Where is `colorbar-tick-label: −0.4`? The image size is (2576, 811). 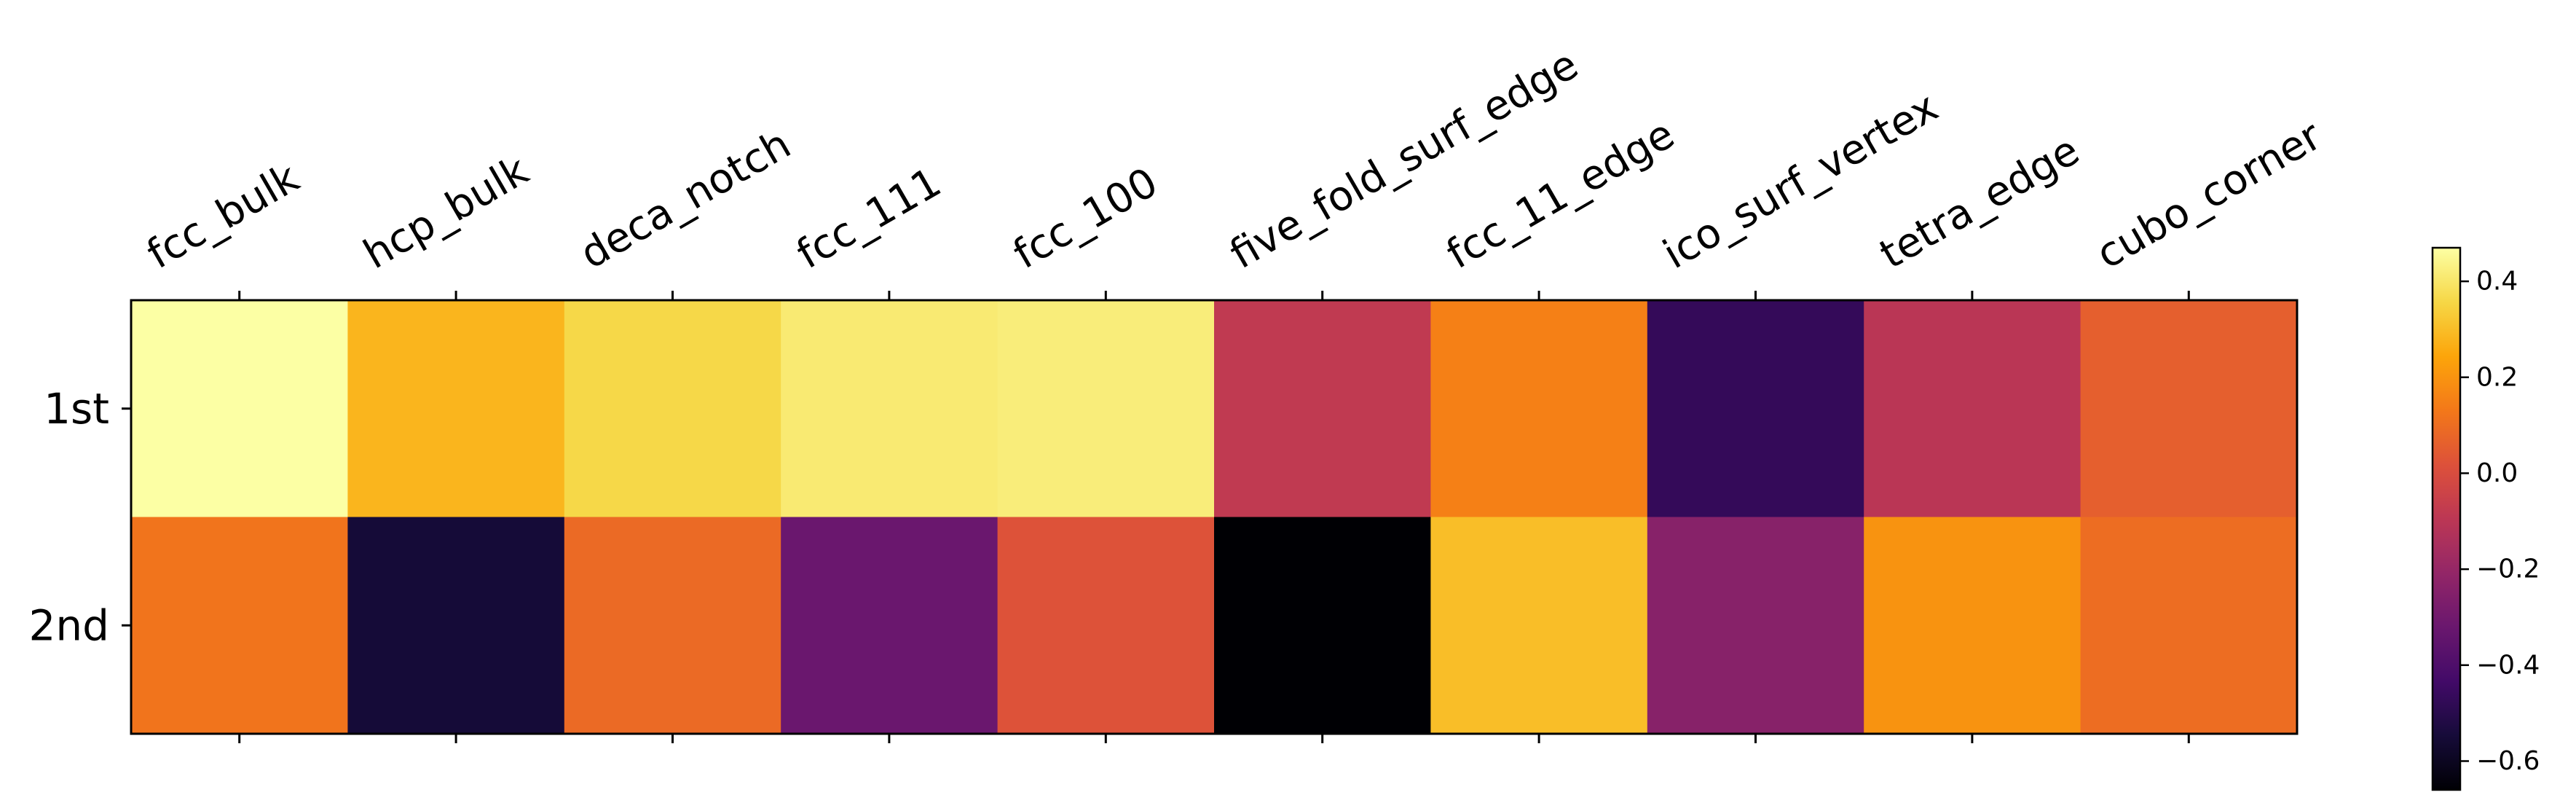
colorbar-tick-label: −0.4 is located at coordinates (2508, 665).